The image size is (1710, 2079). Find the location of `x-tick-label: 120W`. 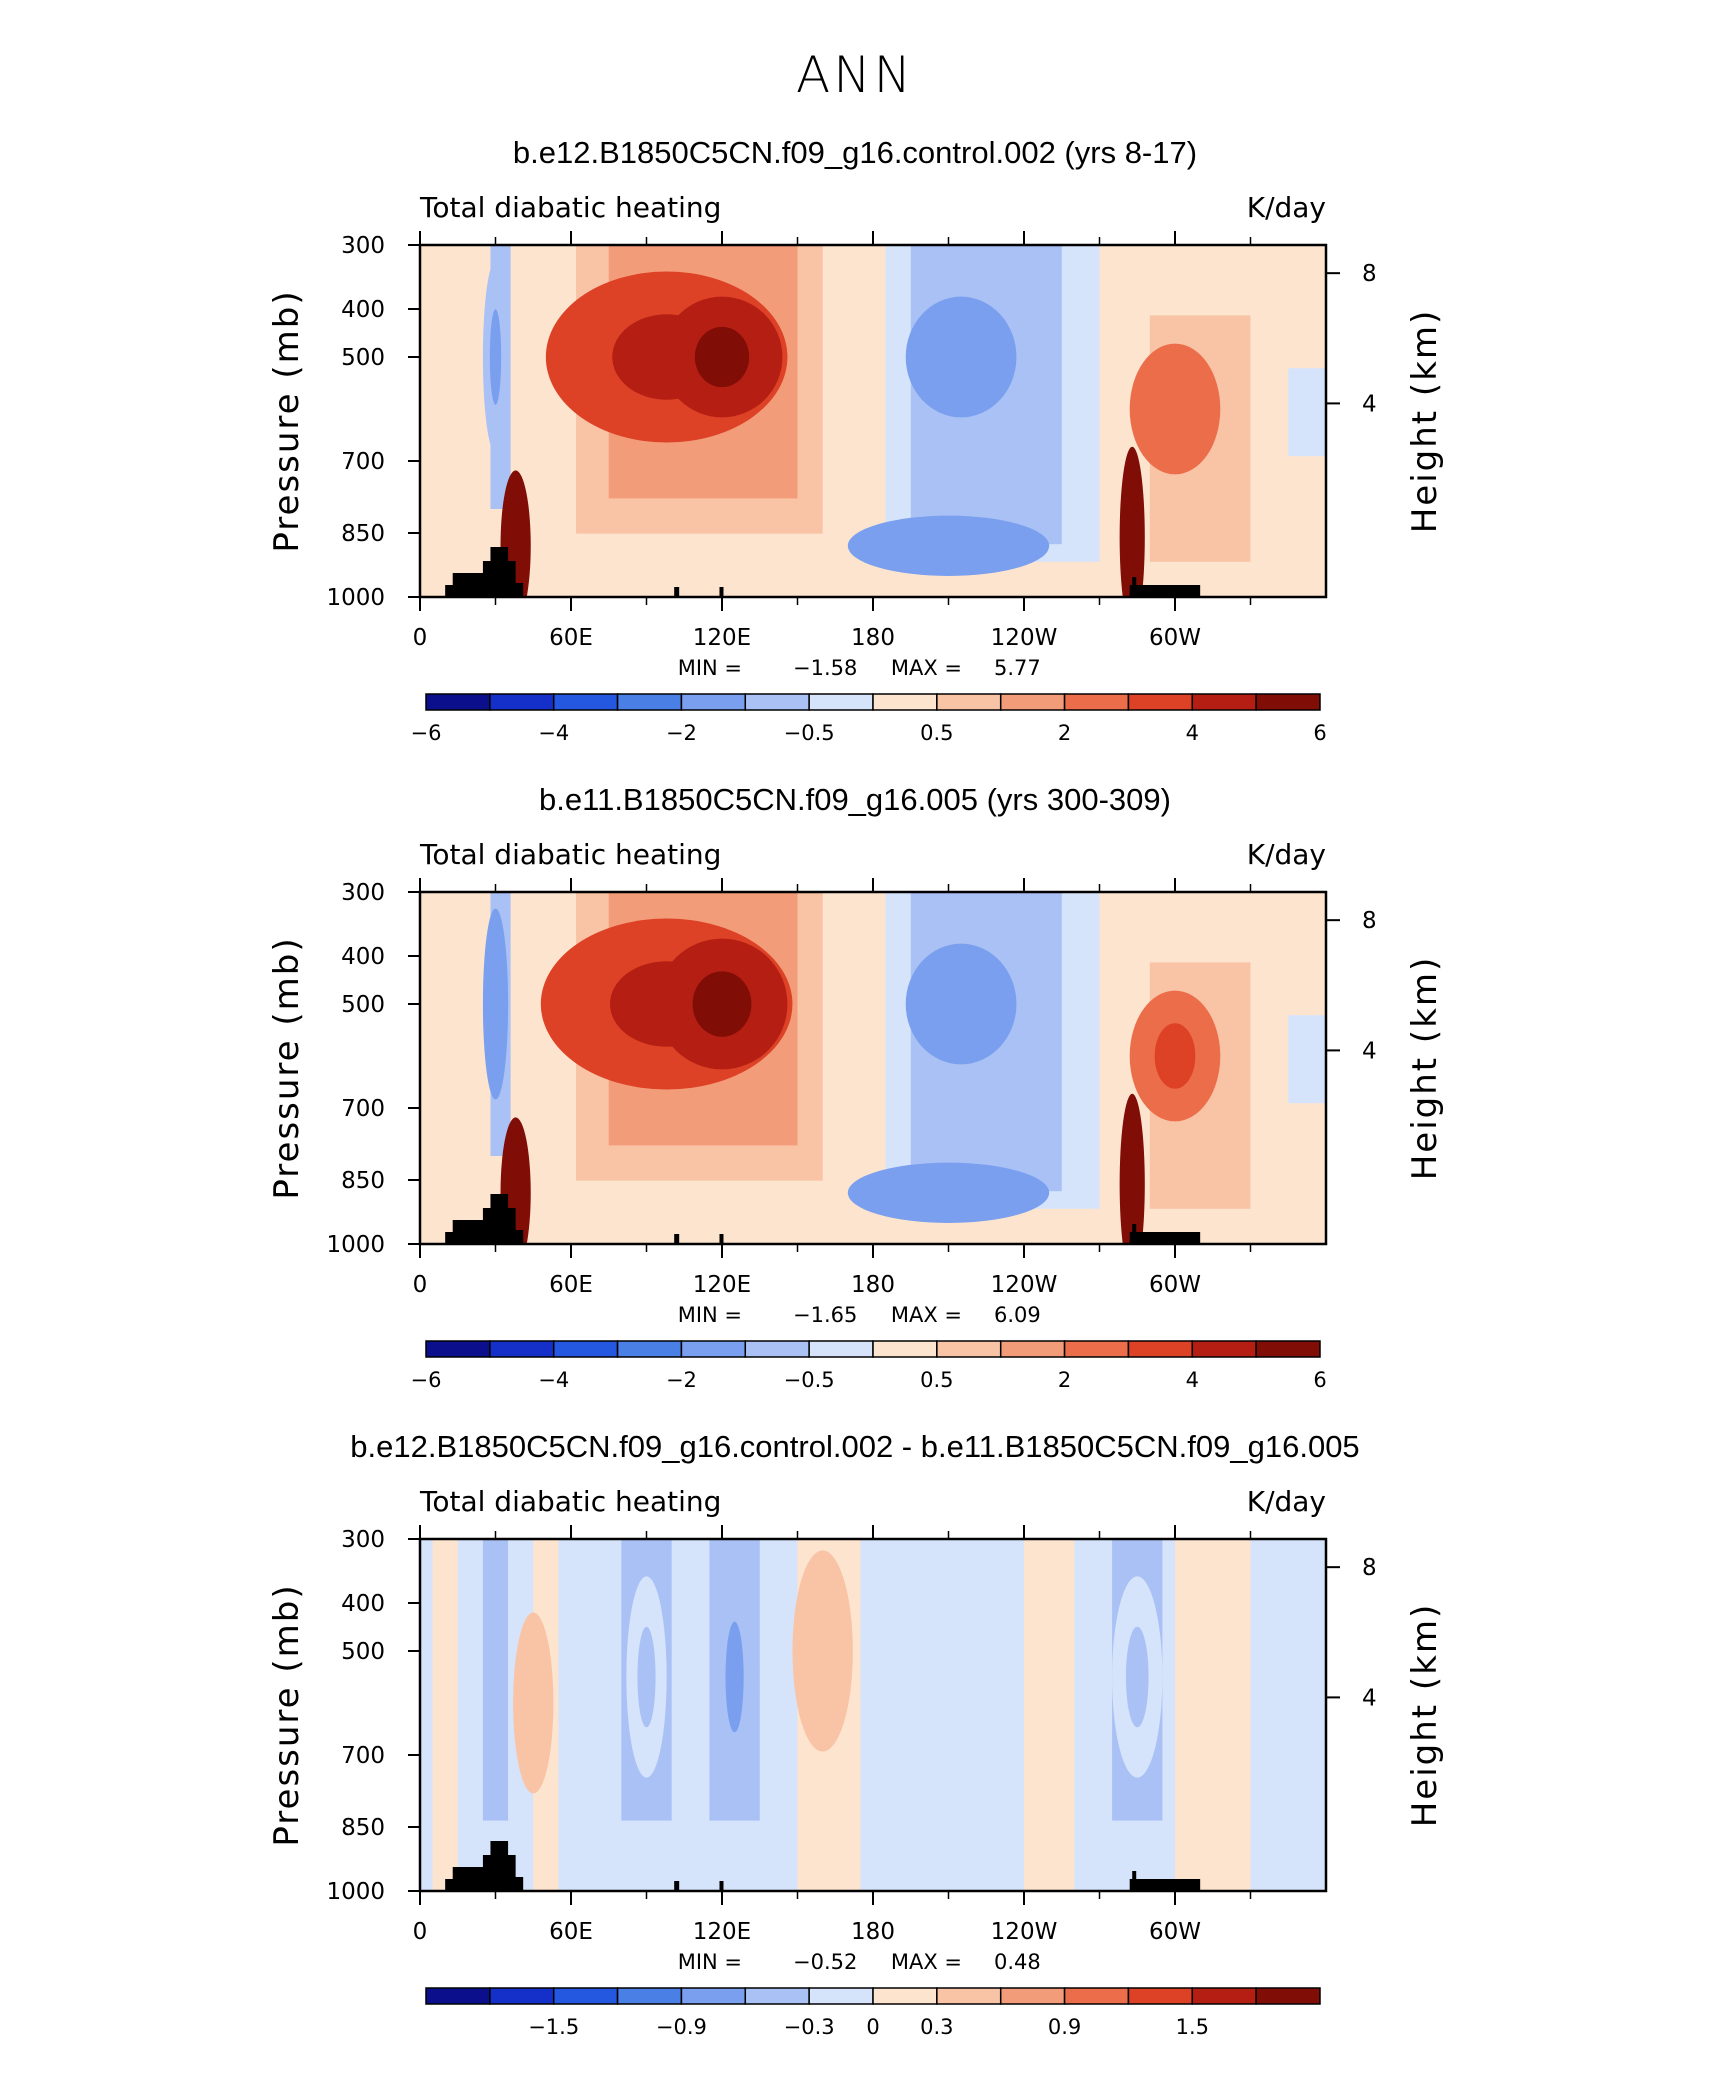

x-tick-label: 120W is located at coordinates (1024, 1285).